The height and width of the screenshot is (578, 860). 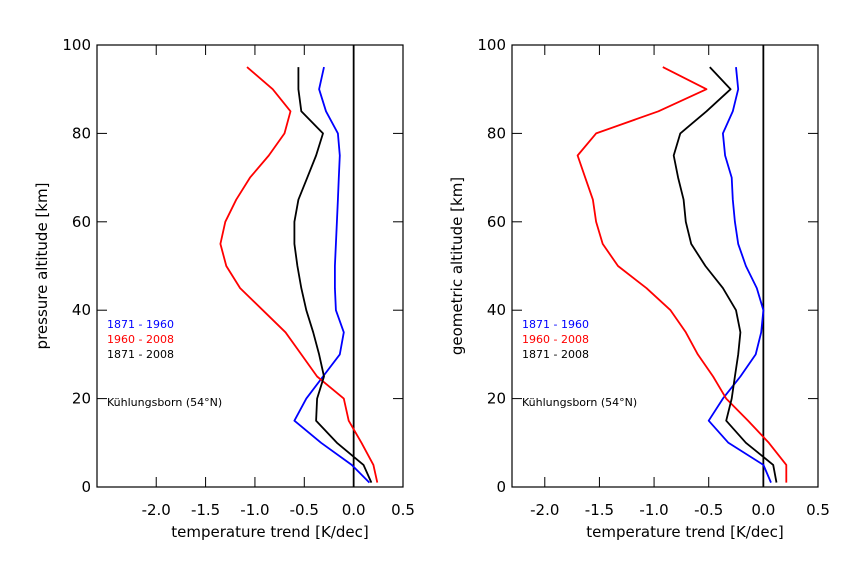 I want to click on y-axis-label: geometric altitude [km], so click(x=457, y=266).